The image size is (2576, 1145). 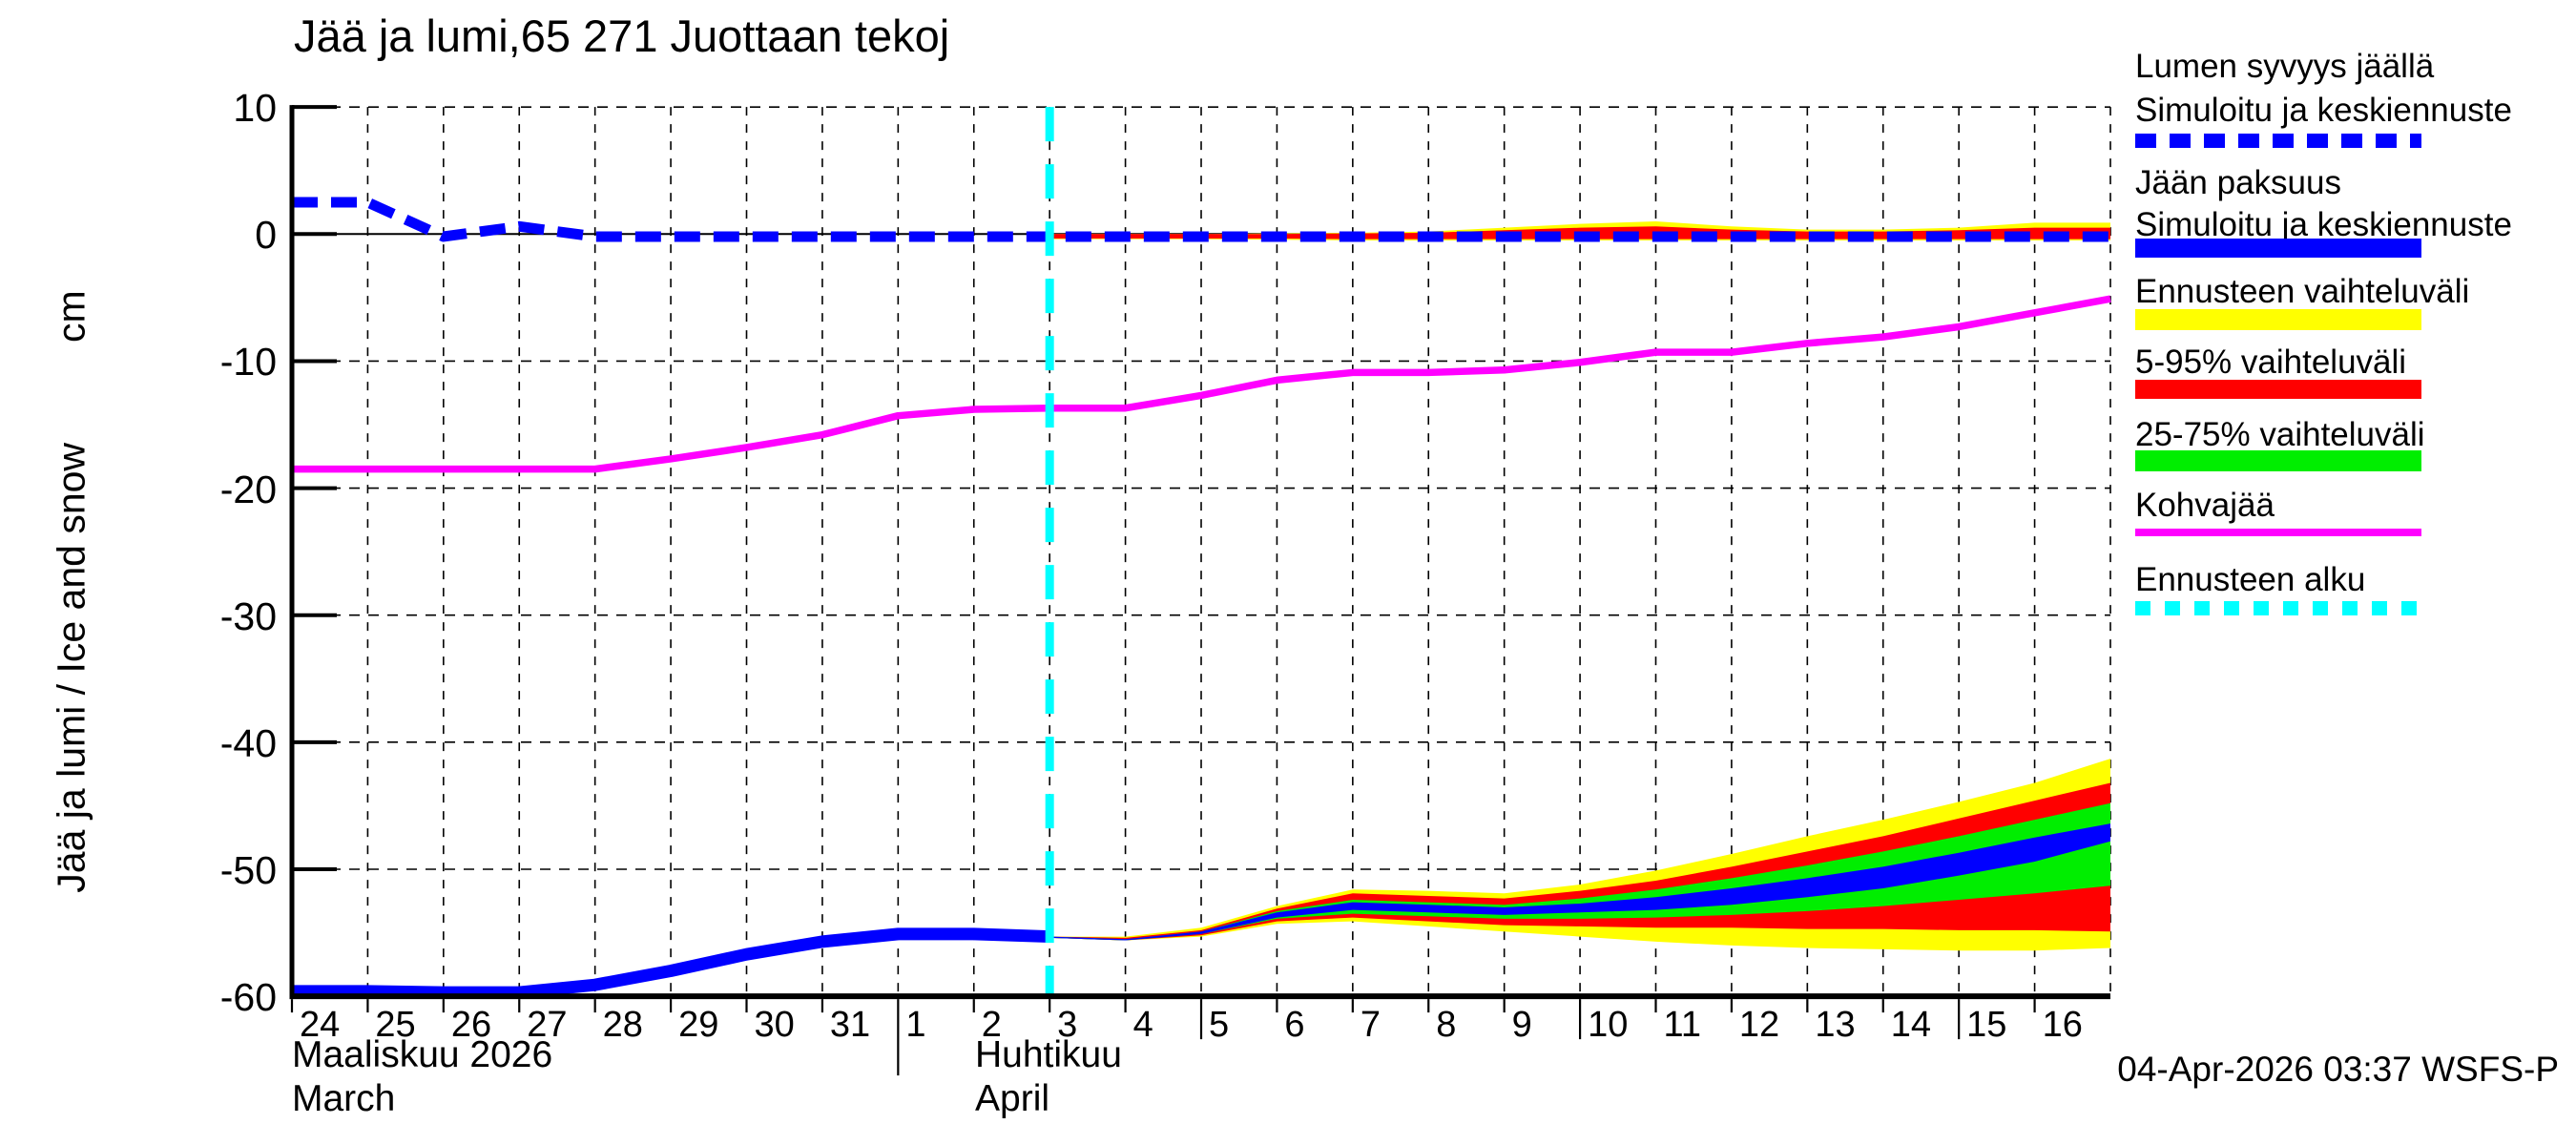 I want to click on legend-item-kohvajaa: Kohvajää, so click(x=2205, y=506).